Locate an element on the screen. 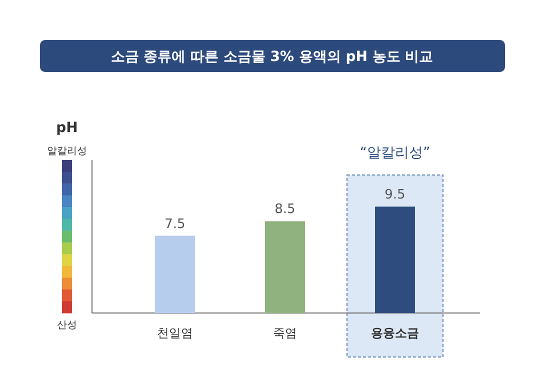 The width and height of the screenshot is (547, 388). x-tick-label: 용융소금 is located at coordinates (395, 333).